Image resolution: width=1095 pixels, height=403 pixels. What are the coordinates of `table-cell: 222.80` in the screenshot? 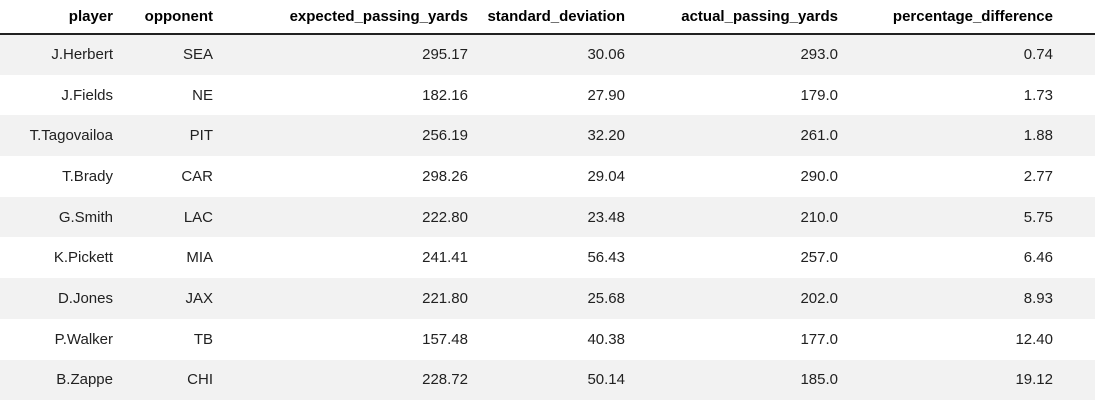 It's located at (445, 217).